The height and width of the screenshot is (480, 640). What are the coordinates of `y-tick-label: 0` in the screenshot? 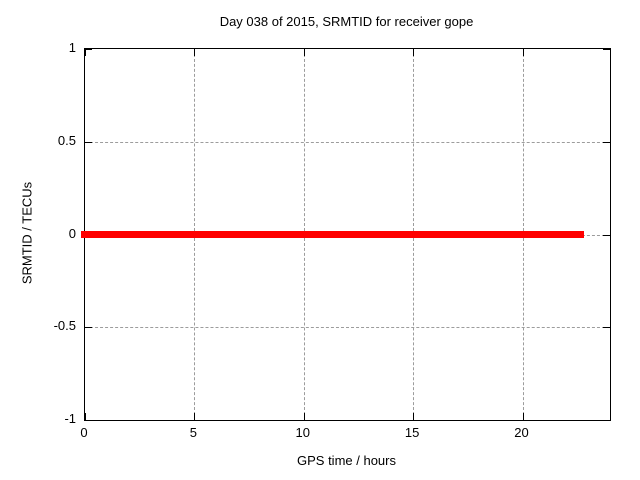 It's located at (72, 233).